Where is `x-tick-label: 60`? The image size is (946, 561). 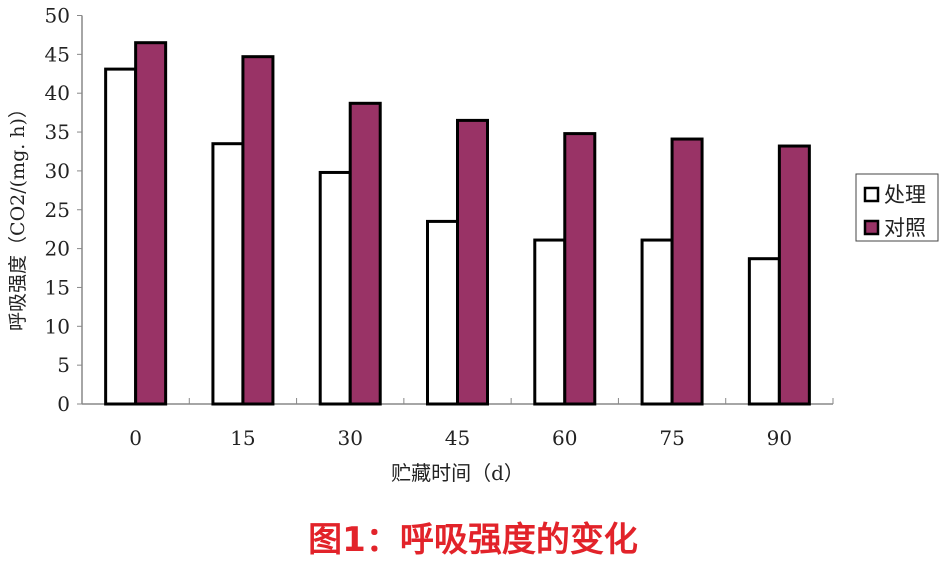
x-tick-label: 60 is located at coordinates (564, 438).